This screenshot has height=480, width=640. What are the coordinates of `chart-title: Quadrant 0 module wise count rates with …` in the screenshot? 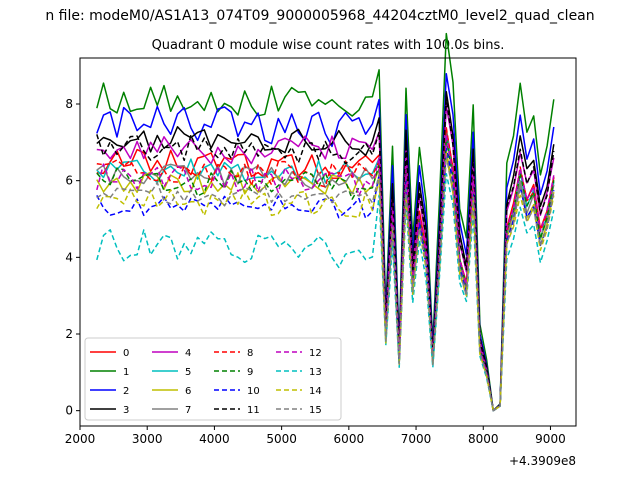 It's located at (328, 45).